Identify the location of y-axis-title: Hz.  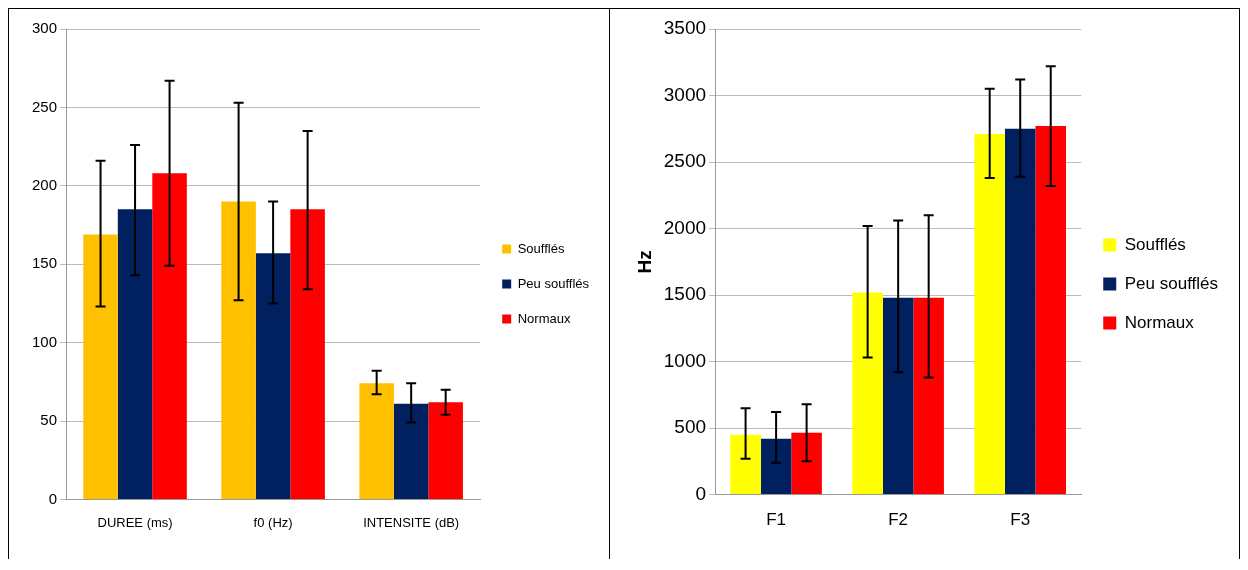
(644, 262).